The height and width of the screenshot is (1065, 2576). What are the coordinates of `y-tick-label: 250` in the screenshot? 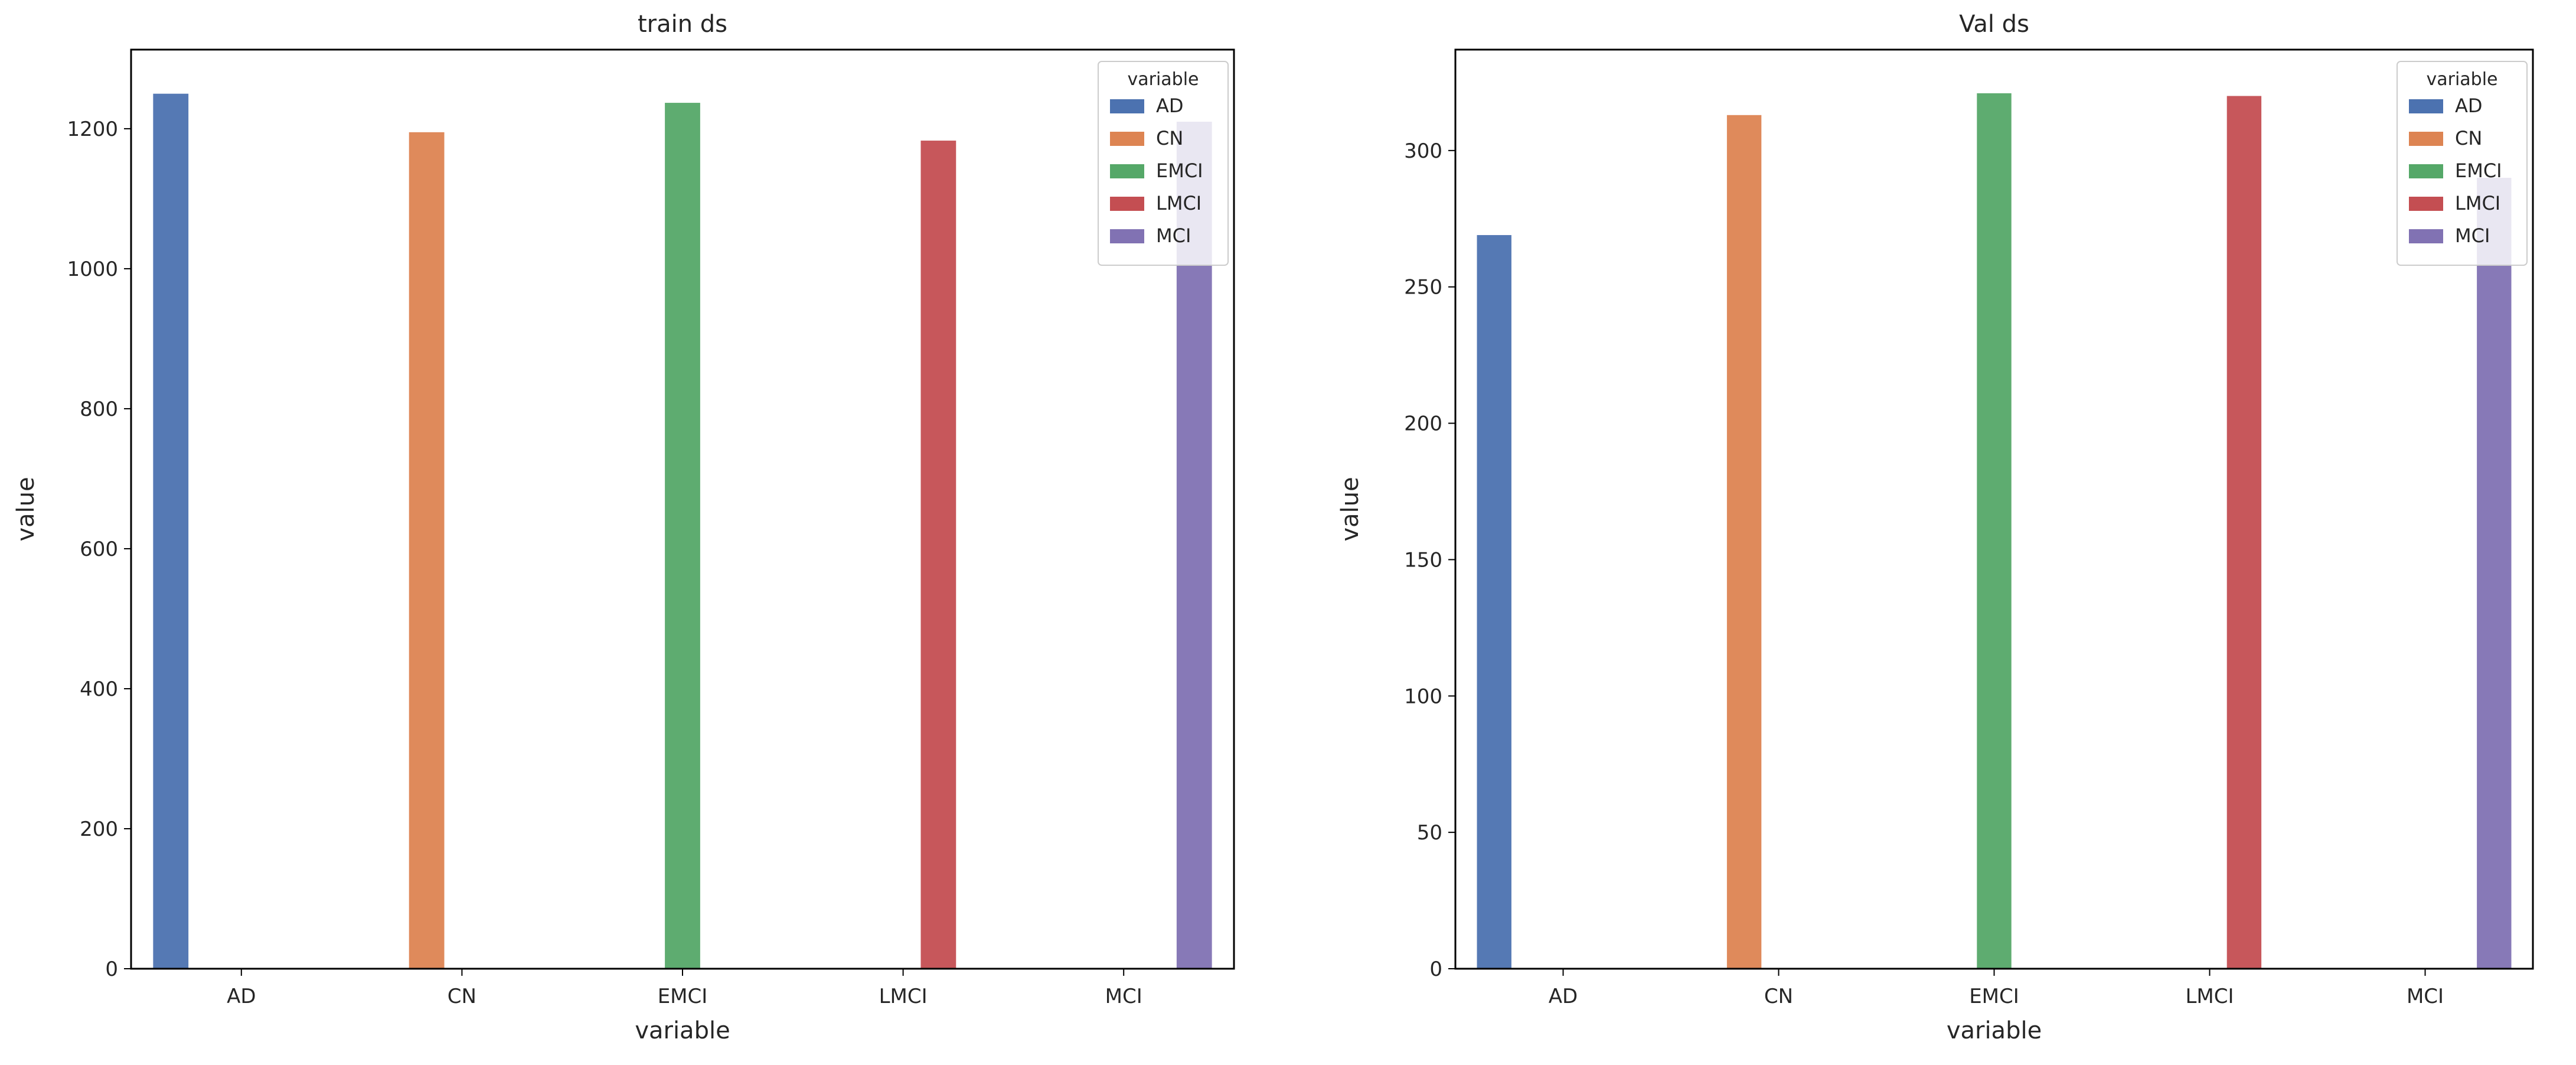 It's located at (1423, 287).